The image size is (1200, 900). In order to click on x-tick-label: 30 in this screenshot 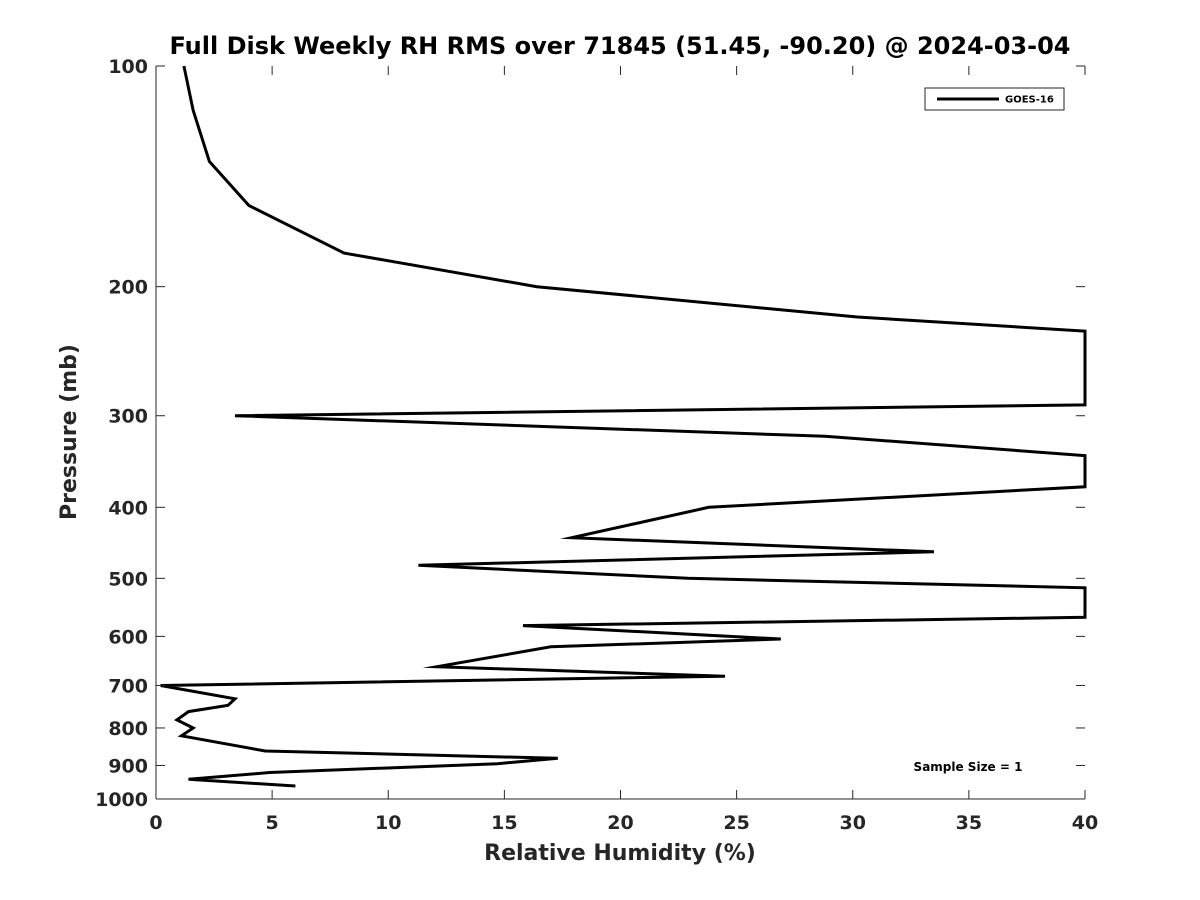, I will do `click(853, 823)`.